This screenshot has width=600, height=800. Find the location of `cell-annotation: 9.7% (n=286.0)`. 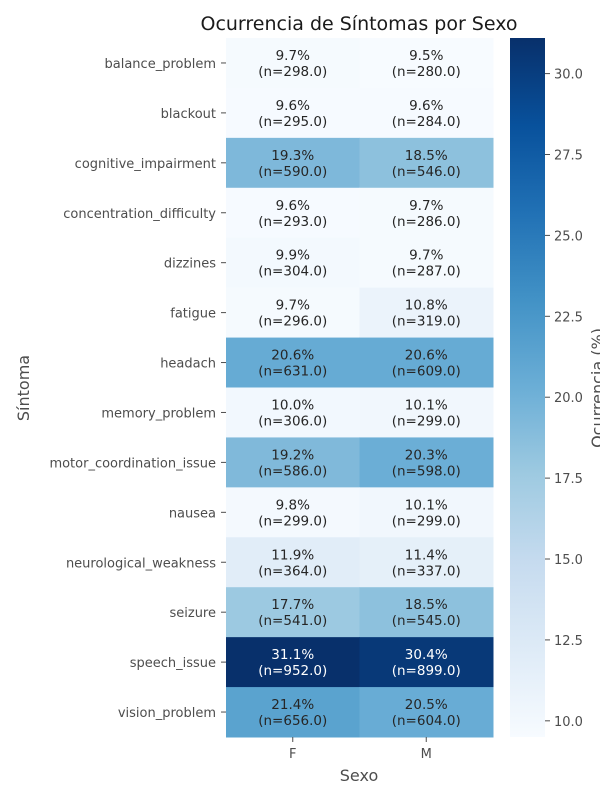

cell-annotation: 9.7% (n=286.0) is located at coordinates (426, 214).